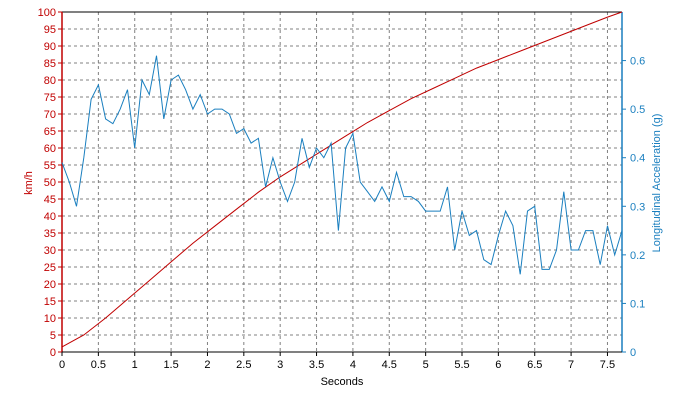 The image size is (700, 400). What do you see at coordinates (50, 30) in the screenshot?
I see `y-tick-label-left: 95` at bounding box center [50, 30].